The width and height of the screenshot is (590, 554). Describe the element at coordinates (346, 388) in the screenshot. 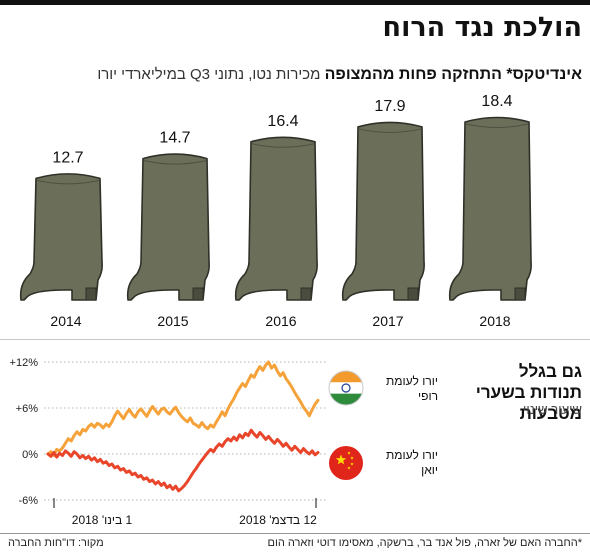

I see `india-flag-icon` at that location.